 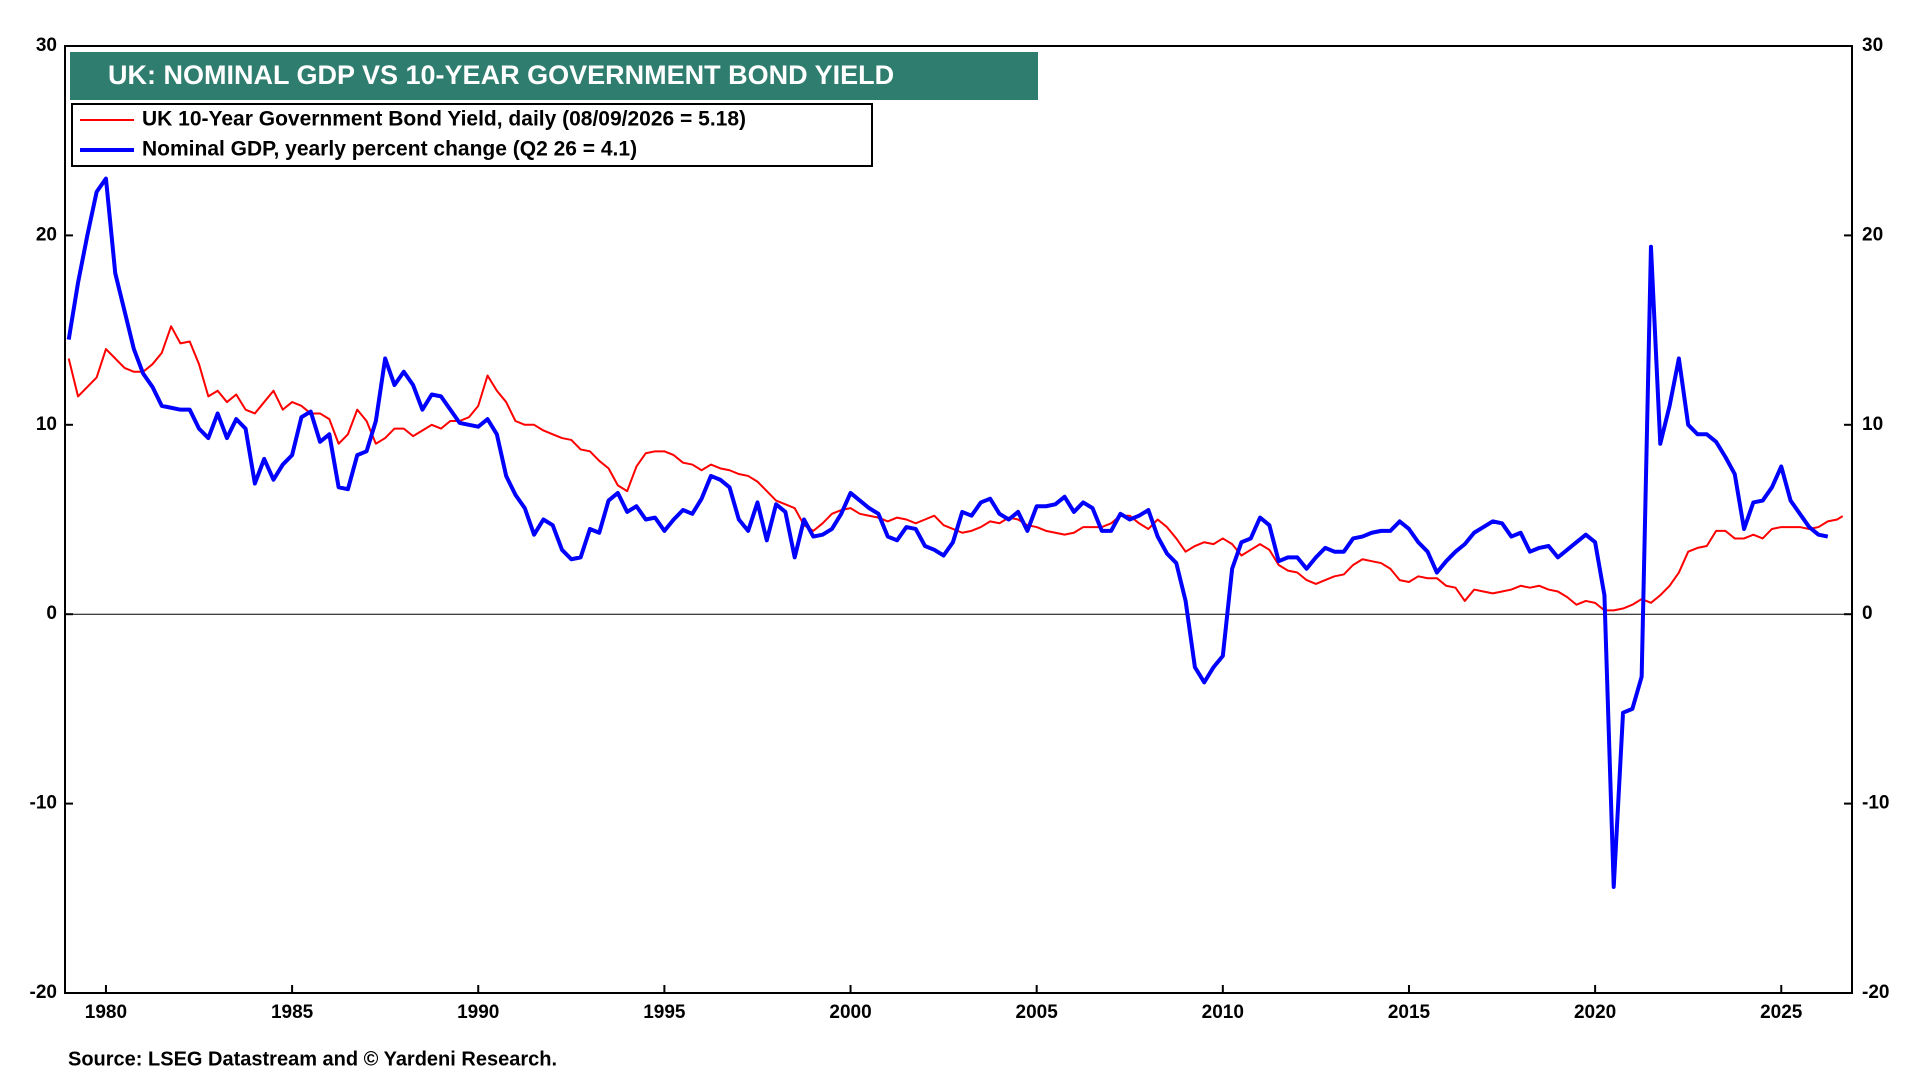 What do you see at coordinates (43, 803) in the screenshot?
I see `y-tick-label: -10` at bounding box center [43, 803].